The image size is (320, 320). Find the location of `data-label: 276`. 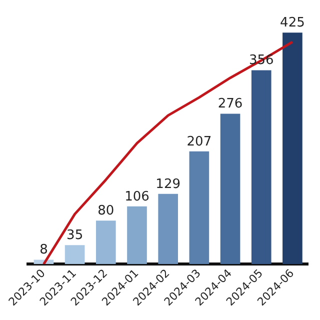

data-label: 276 is located at coordinates (230, 104).